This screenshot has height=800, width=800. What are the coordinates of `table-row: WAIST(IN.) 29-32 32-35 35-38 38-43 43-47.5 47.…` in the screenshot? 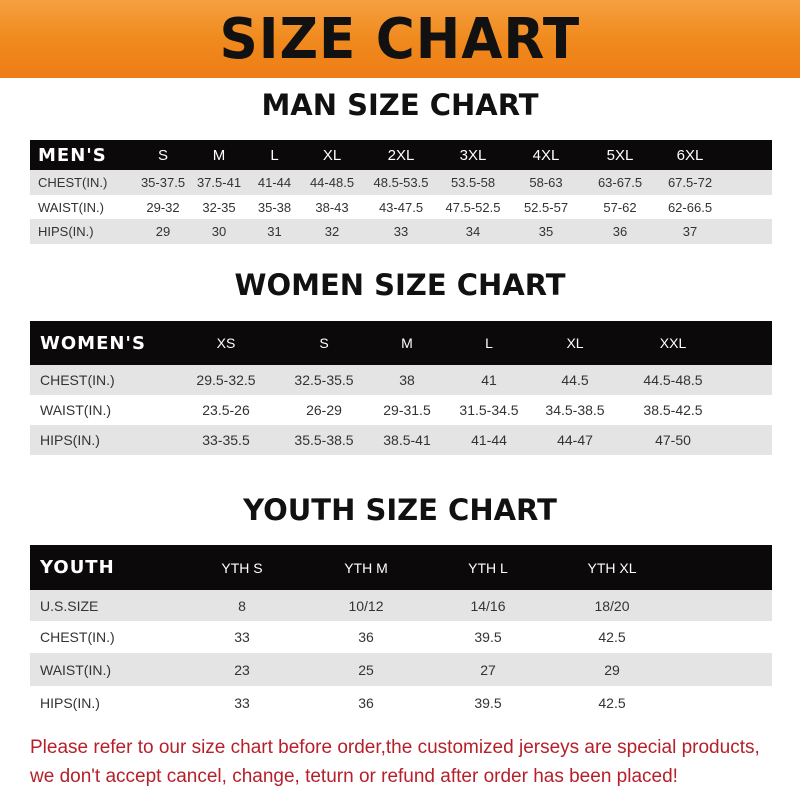 It's located at (401, 207).